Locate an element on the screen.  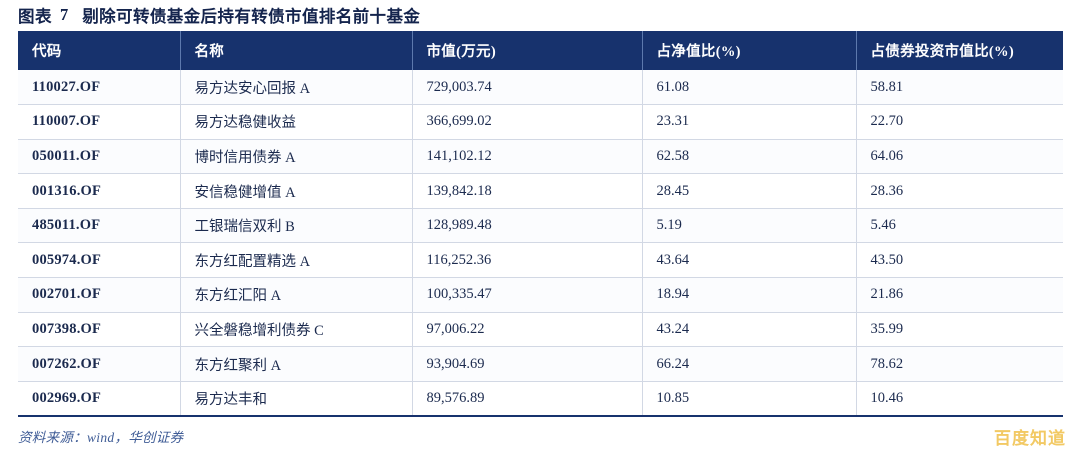
cell-bond-ratio: 64.06 is located at coordinates (959, 157).